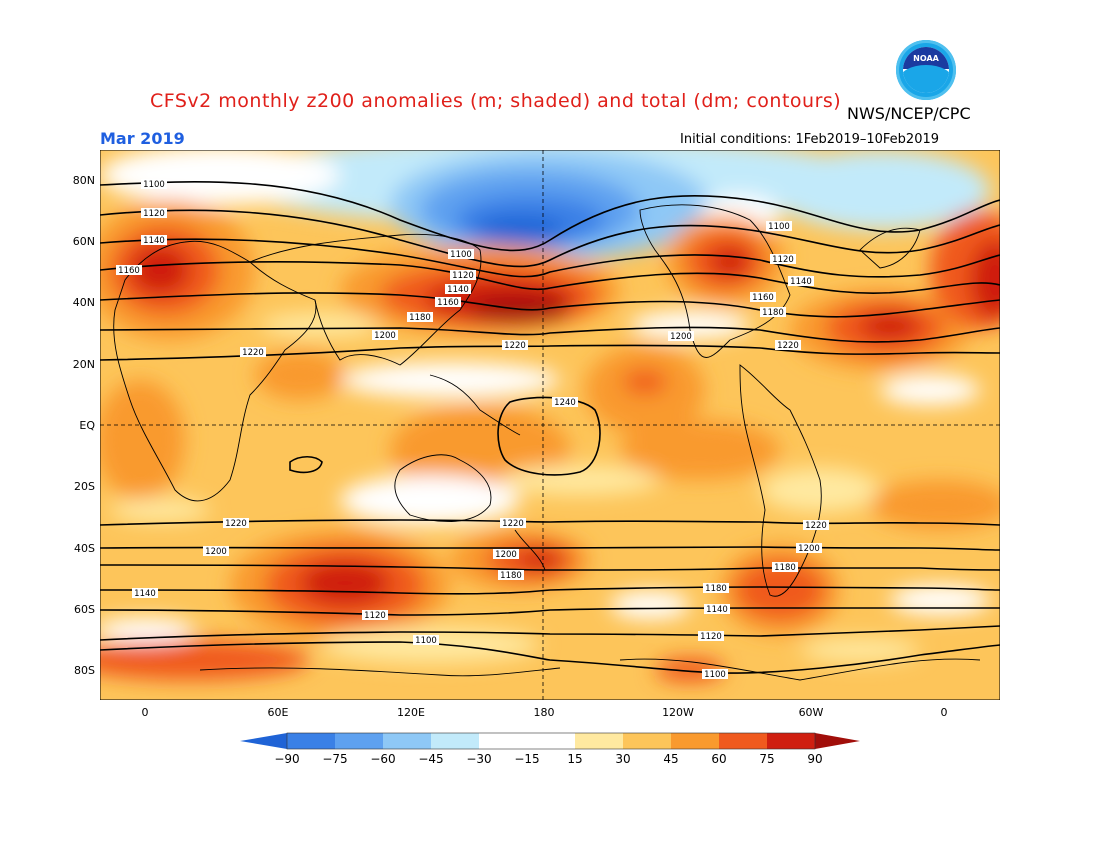 Image resolution: width=1100 pixels, height=850 pixels. I want to click on lon-label: 60W, so click(811, 712).